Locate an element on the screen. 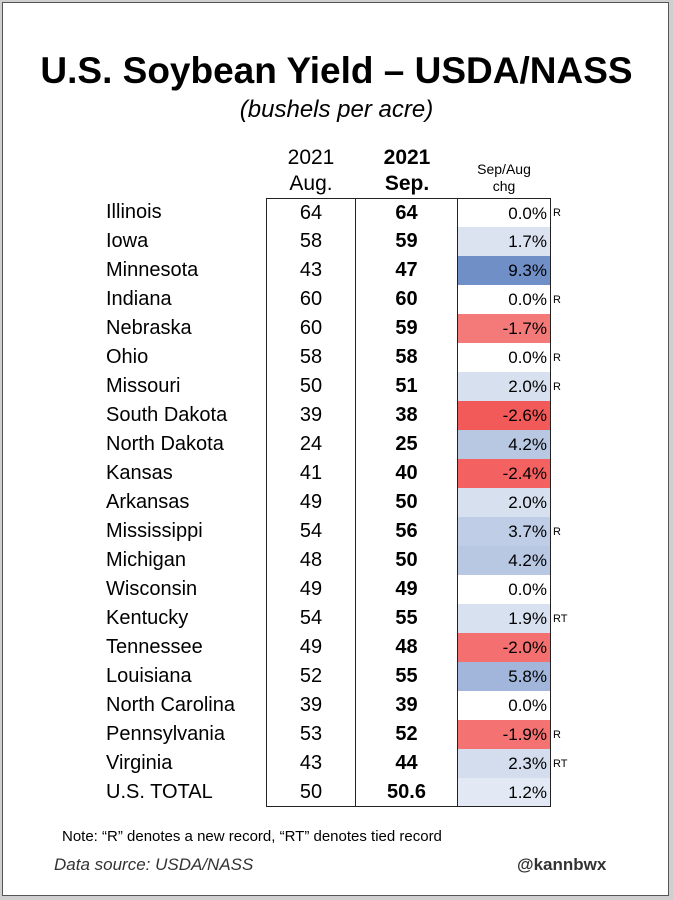 The image size is (673, 900). table-row: South Dakota 39 38 -2.6% is located at coordinates (336, 415).